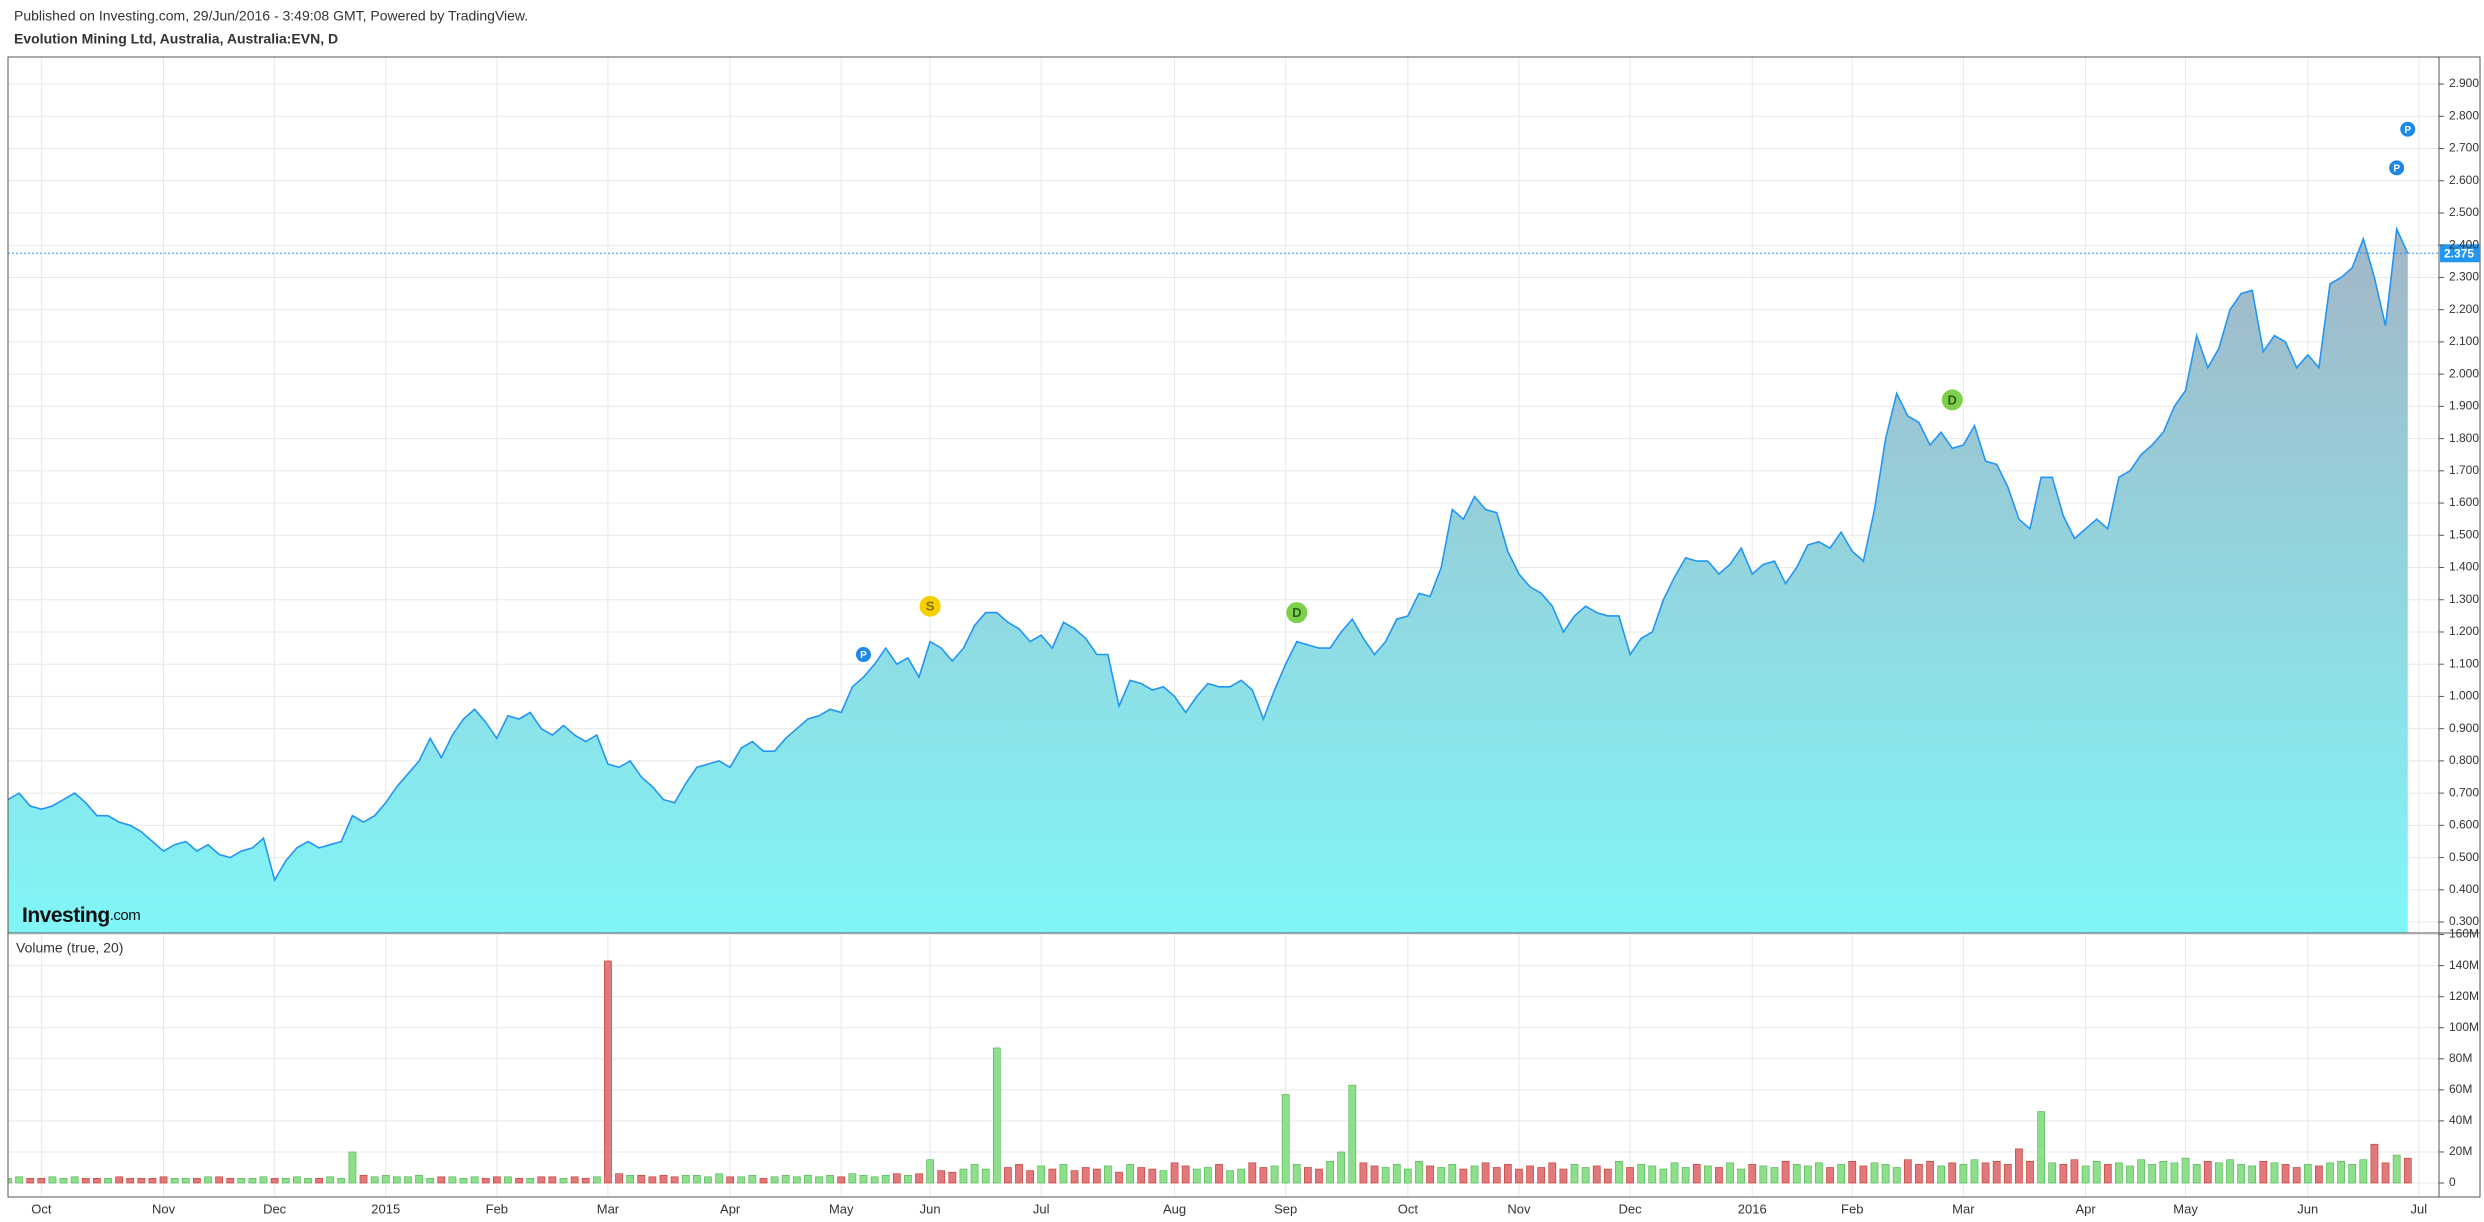  Describe the element at coordinates (2460, 1089) in the screenshot. I see `y-tick-label: 60M` at that location.